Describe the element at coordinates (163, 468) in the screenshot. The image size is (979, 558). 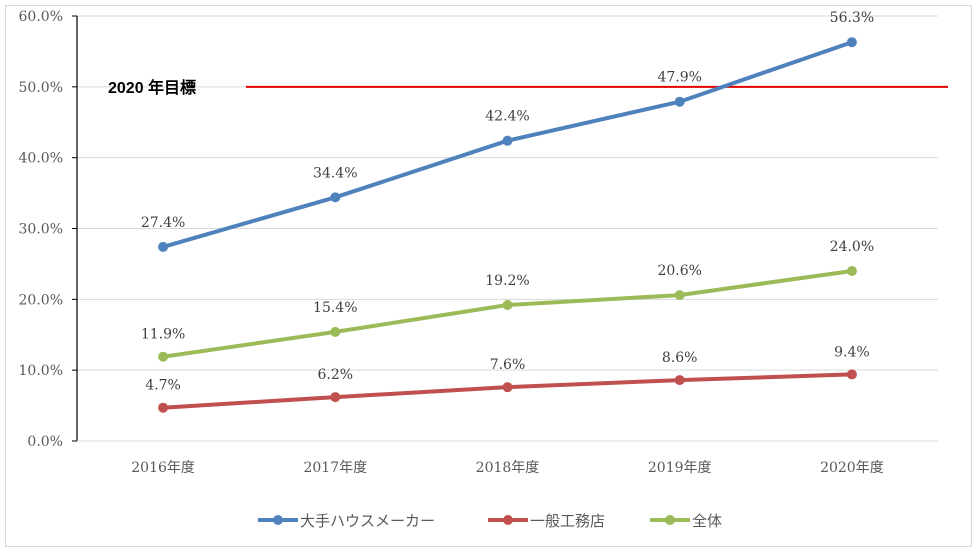
I see `x-tick-label: 2016年度` at that location.